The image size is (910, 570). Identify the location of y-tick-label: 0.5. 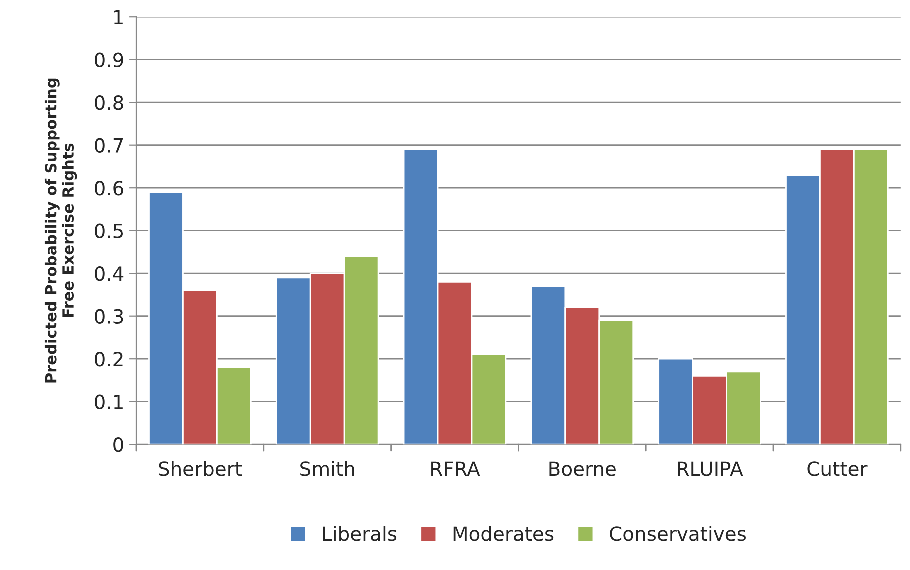
(109, 231).